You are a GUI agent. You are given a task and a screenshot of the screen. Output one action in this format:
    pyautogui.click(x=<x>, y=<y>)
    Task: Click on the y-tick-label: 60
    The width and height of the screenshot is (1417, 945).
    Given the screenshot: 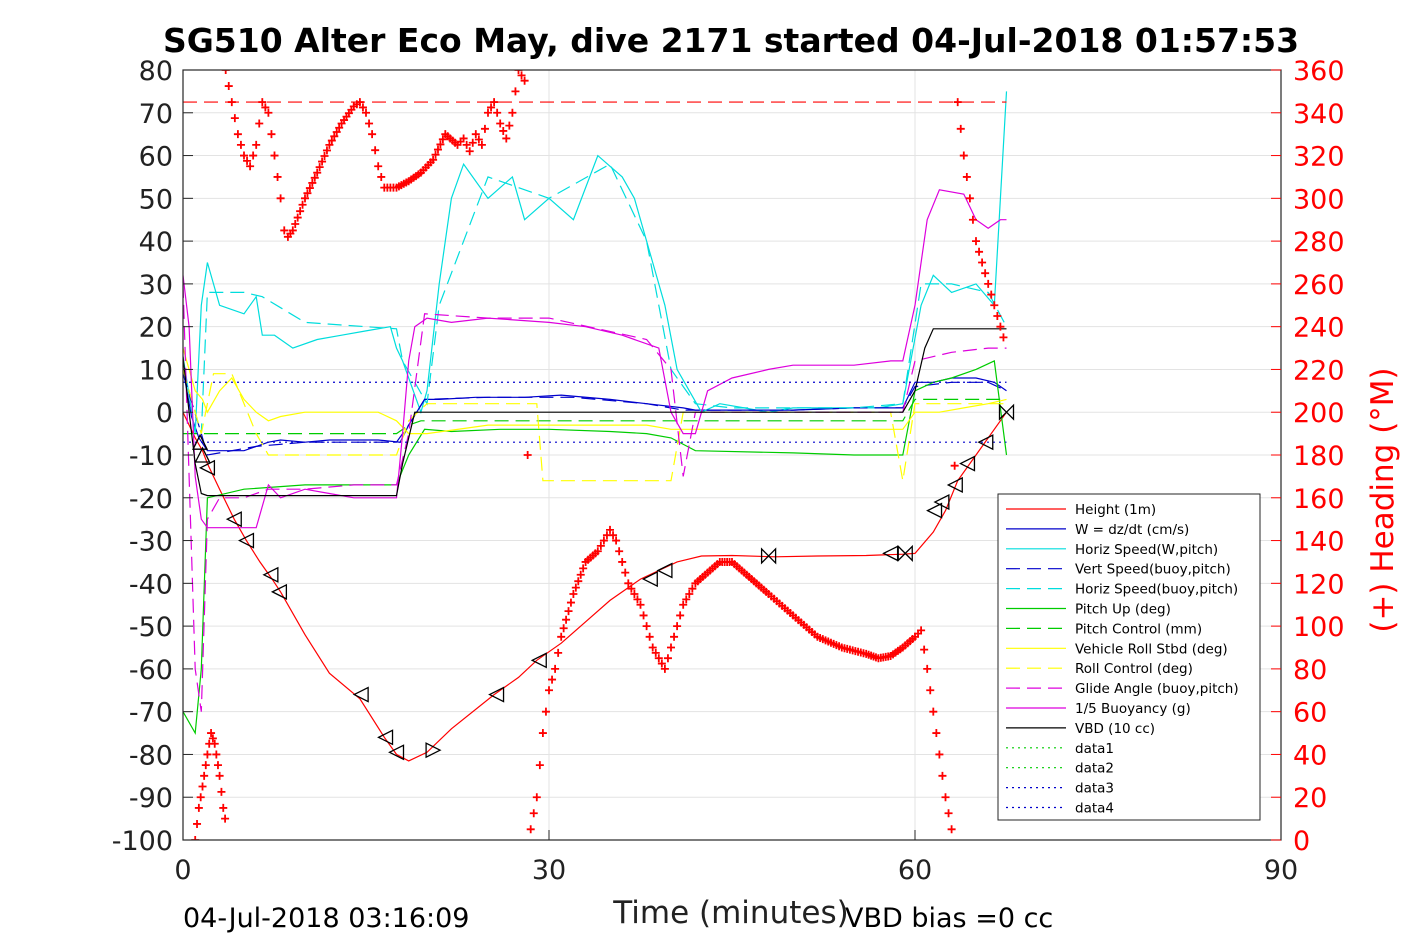 What is the action you would take?
    pyautogui.click(x=156, y=157)
    